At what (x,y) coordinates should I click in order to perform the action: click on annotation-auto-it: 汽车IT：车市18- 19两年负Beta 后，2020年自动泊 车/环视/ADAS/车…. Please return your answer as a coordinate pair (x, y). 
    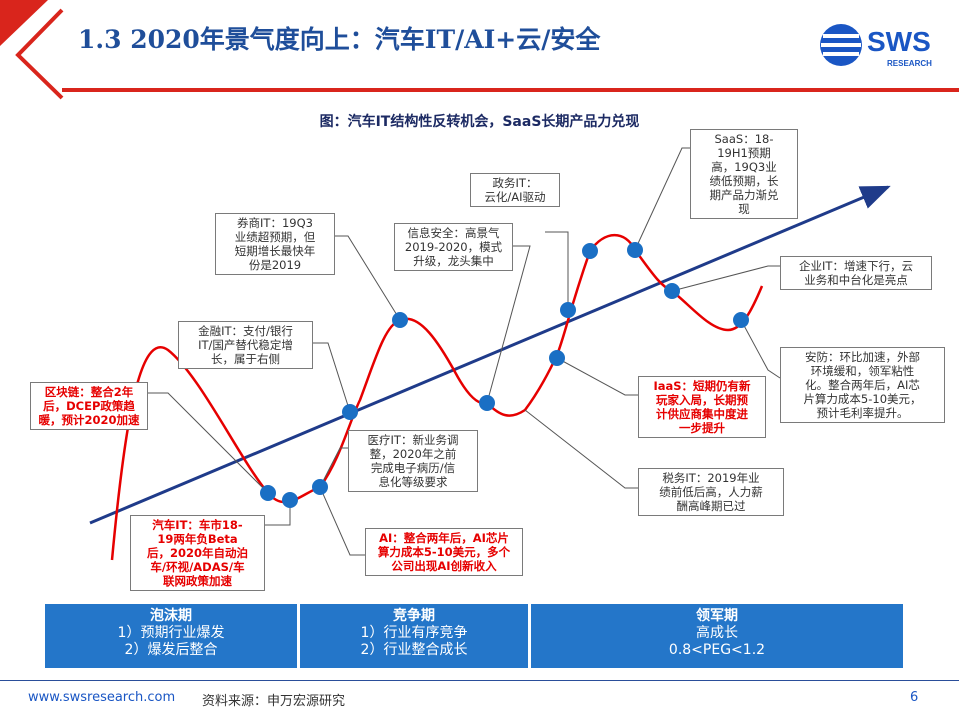
    Looking at the image, I should click on (197, 553).